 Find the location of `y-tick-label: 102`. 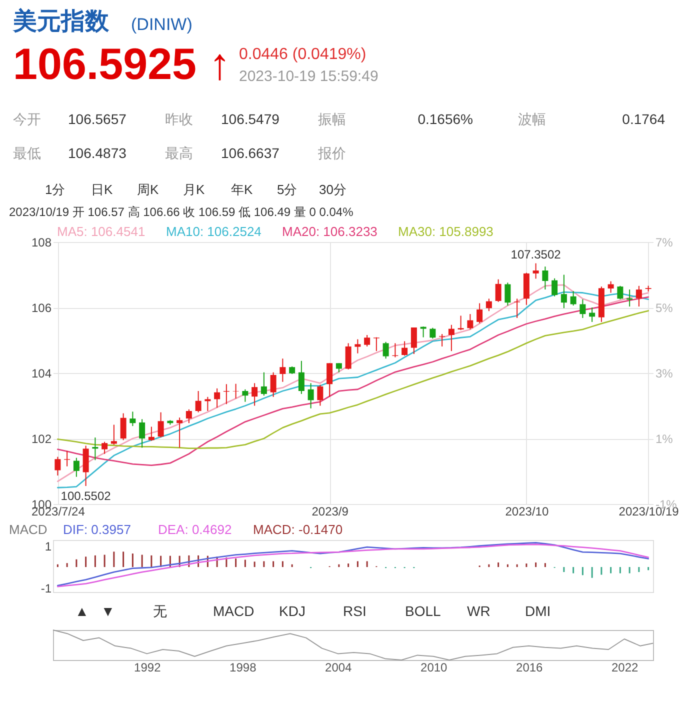

y-tick-label: 102 is located at coordinates (41, 439).